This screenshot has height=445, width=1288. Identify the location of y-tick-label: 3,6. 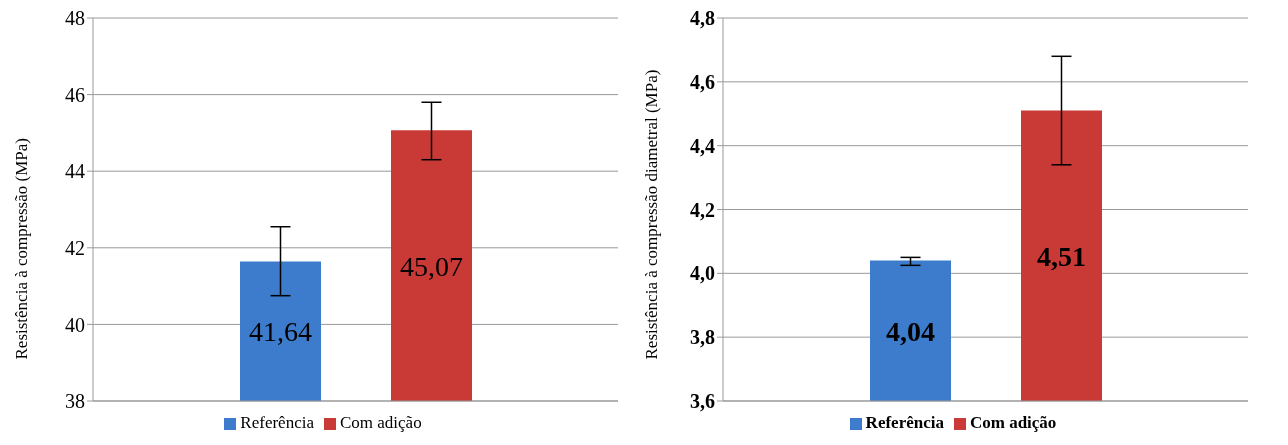
(702, 401).